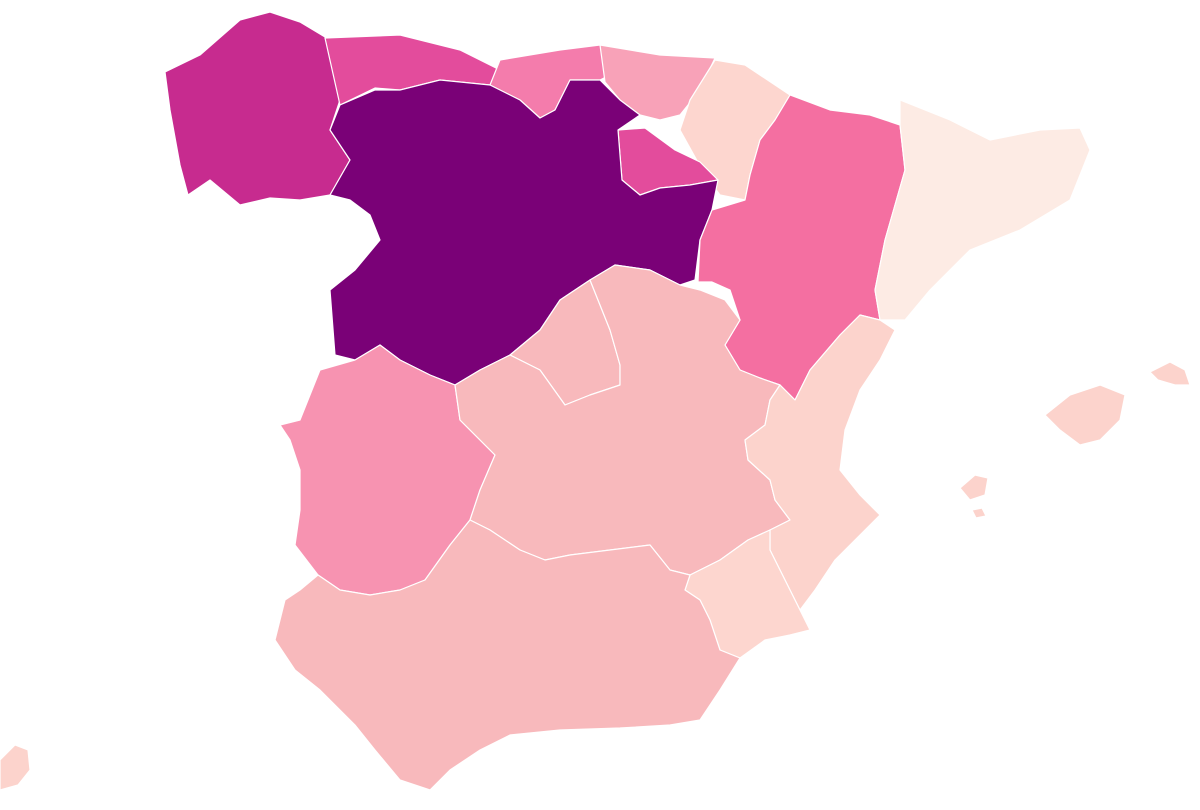 Image resolution: width=1200 pixels, height=810 pixels. I want to click on region-andalucia, so click(507, 655).